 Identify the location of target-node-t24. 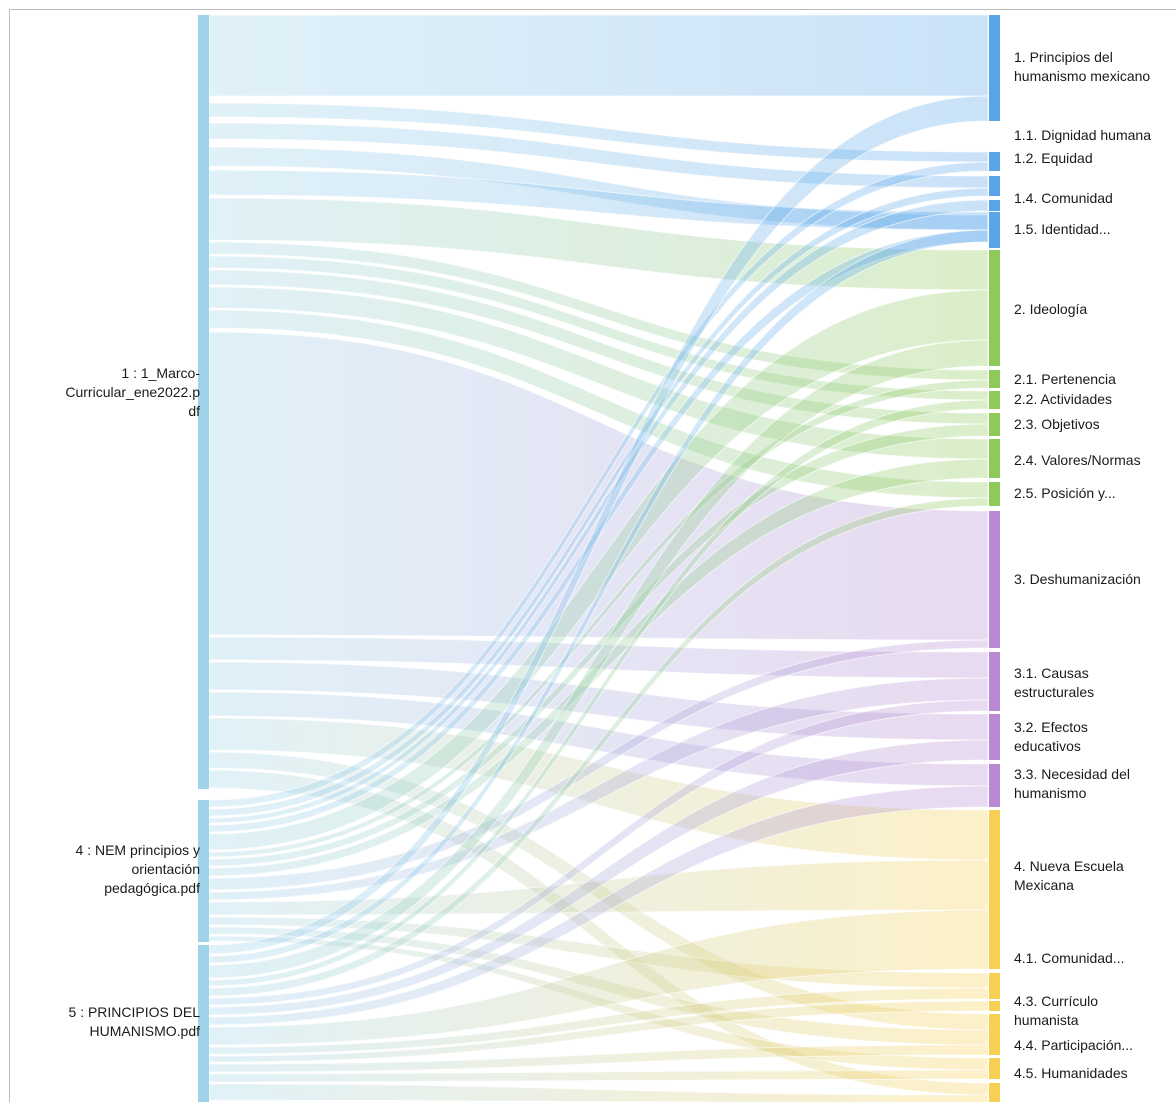
(994, 458).